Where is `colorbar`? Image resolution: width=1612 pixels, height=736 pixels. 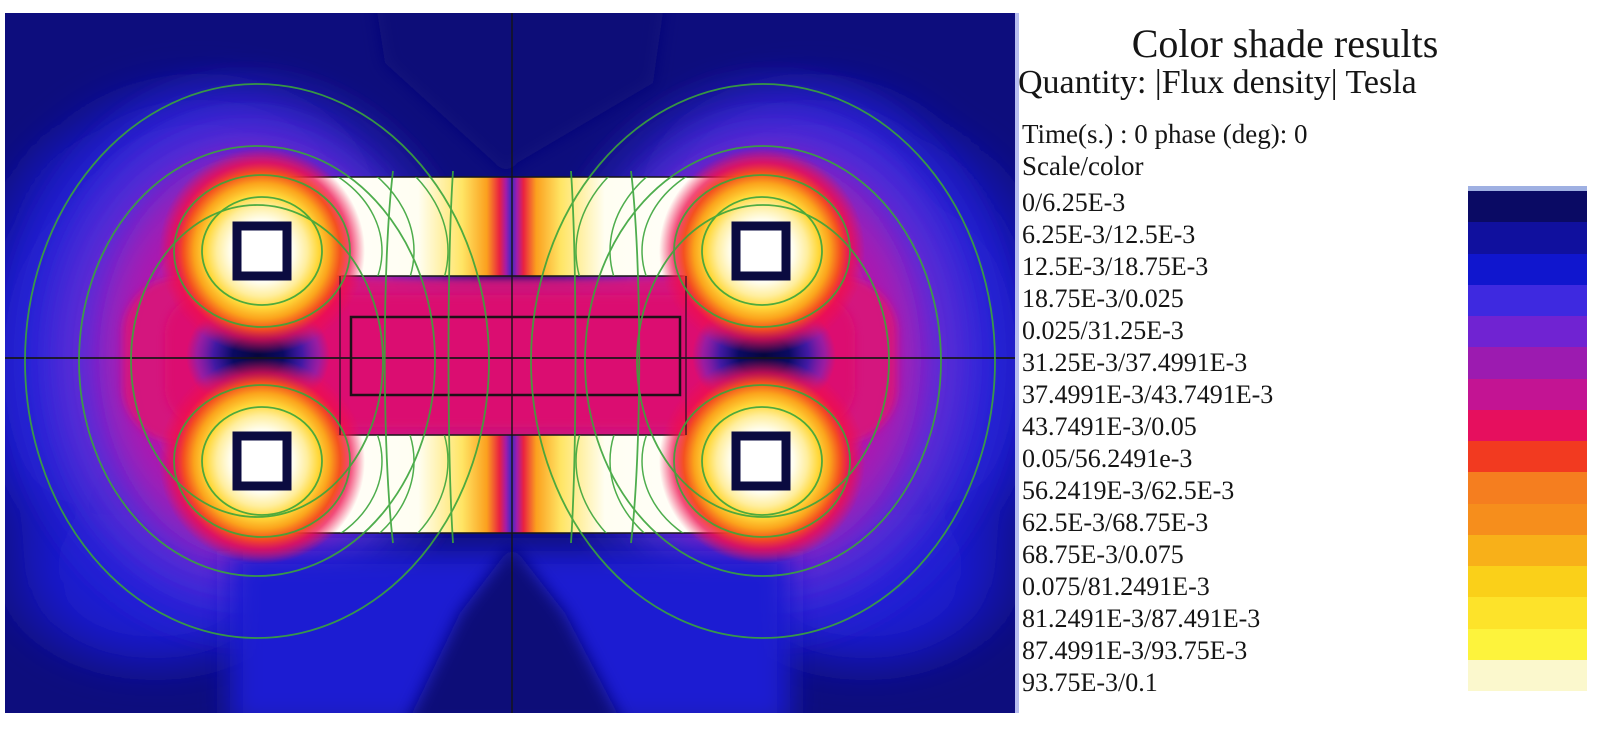 colorbar is located at coordinates (1527, 438).